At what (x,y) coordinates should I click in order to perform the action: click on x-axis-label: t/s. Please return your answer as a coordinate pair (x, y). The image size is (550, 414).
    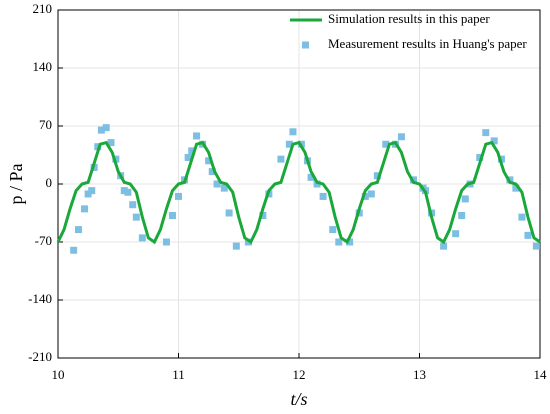
    Looking at the image, I should click on (298, 399).